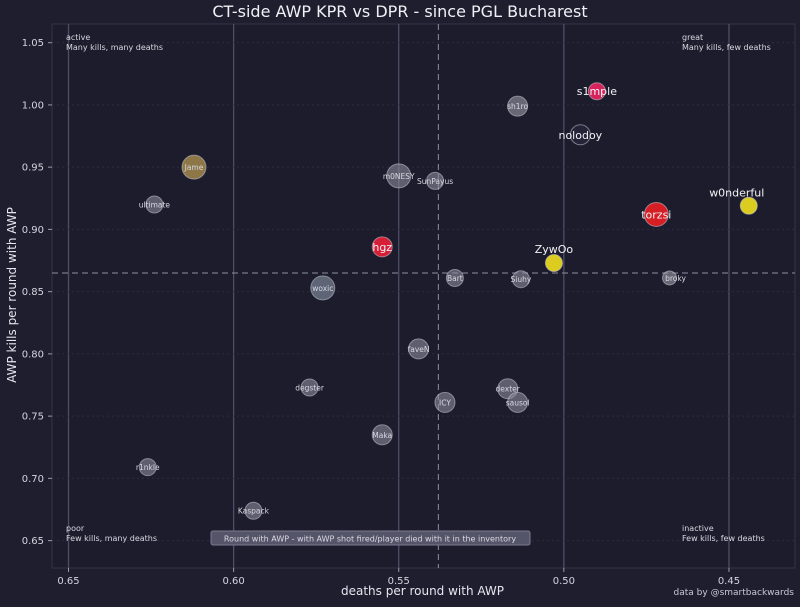 The image size is (800, 607). I want to click on y-tick-label: 0.70, so click(33, 479).